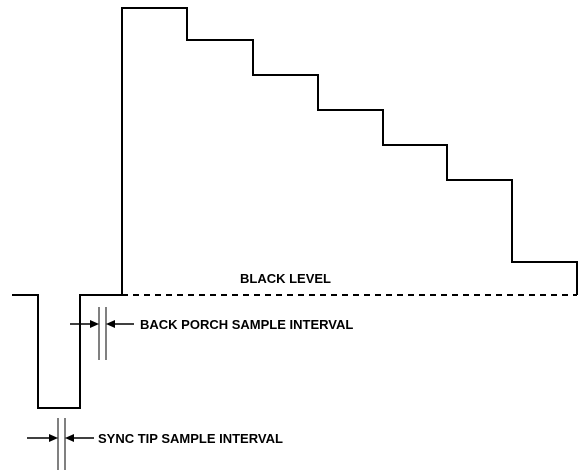  I want to click on back-porch-right-arrow-head, so click(110, 324).